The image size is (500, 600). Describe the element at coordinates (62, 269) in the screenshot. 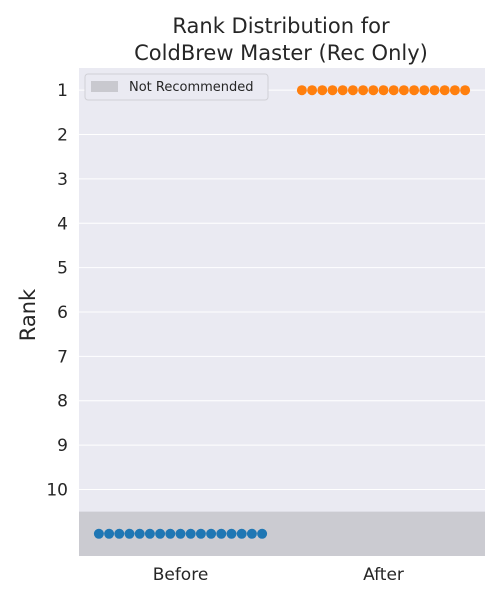

I see `y-tick-label-5: 5` at that location.